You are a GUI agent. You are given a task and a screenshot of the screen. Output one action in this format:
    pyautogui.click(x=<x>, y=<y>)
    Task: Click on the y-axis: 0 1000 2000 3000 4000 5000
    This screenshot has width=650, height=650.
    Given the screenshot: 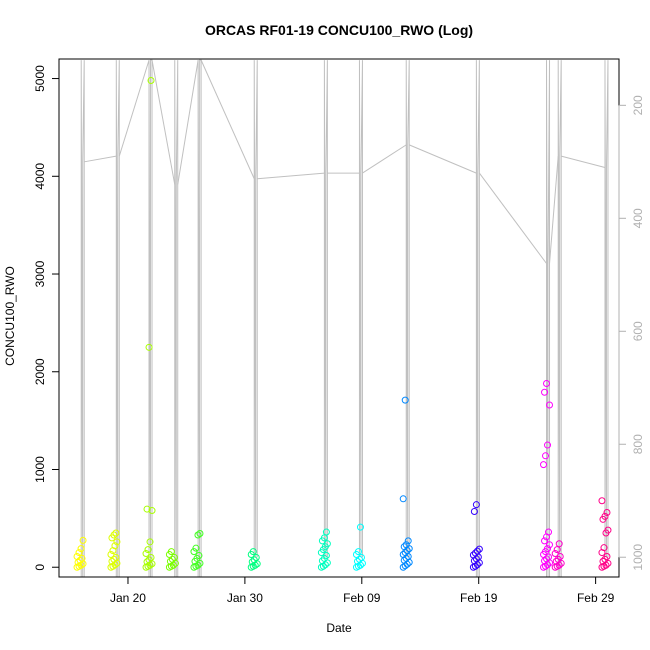 What is the action you would take?
    pyautogui.click(x=46, y=318)
    